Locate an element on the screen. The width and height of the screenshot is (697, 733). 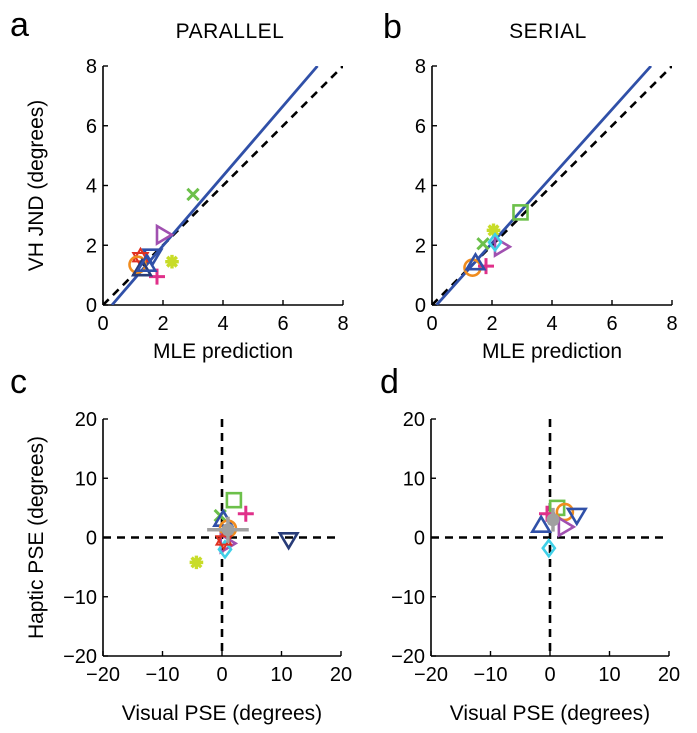
x-axis-label-d: Visual PSE (degrees) is located at coordinates (550, 713).